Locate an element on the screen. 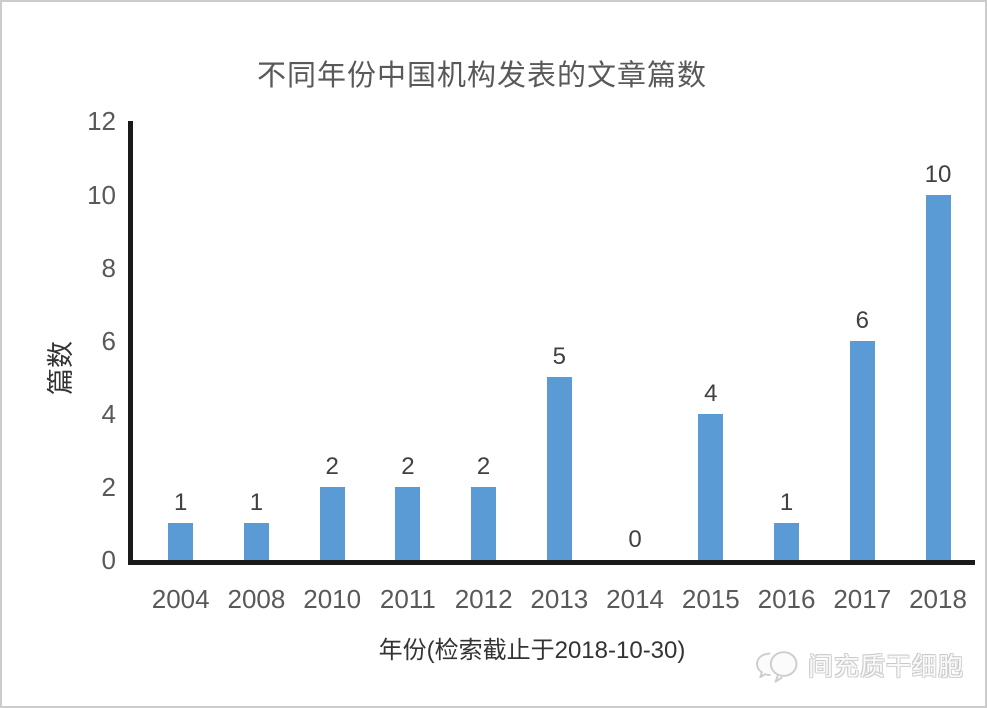  bar-2013 is located at coordinates (559, 468).